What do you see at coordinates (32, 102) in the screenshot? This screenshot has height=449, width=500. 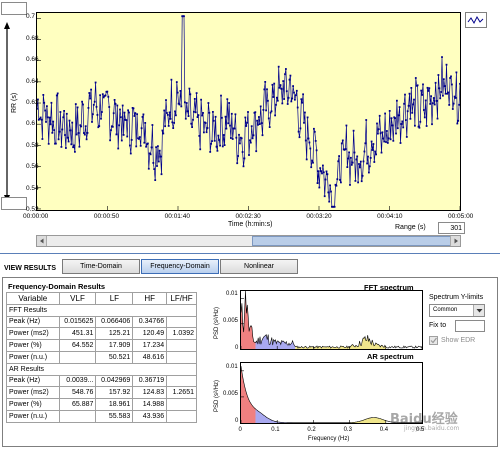 I see `rr-ytick-4: 0.62` at bounding box center [32, 102].